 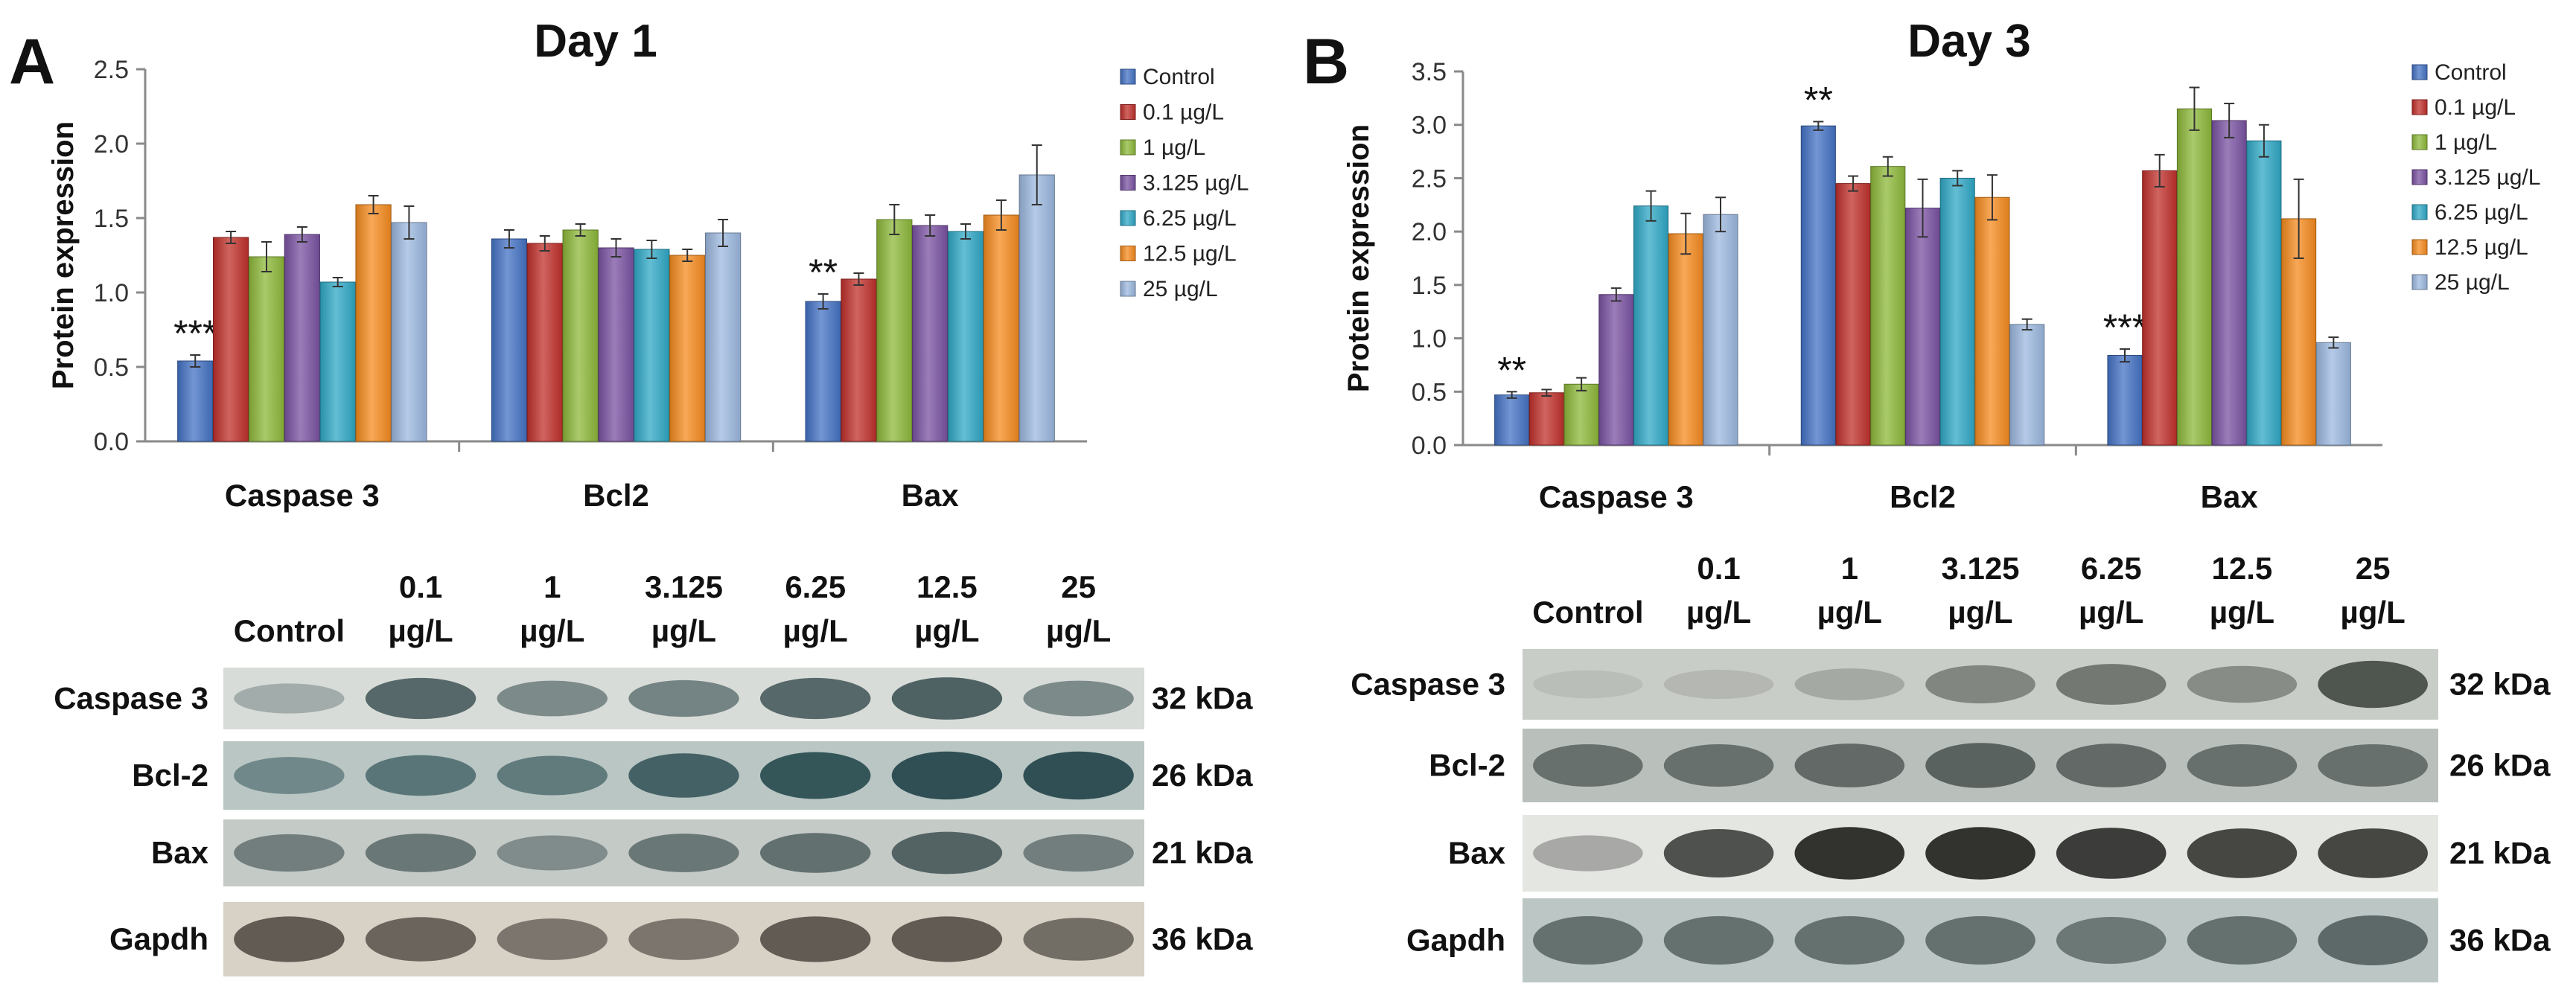 I want to click on kda-label: 36 kDa, so click(x=2500, y=940).